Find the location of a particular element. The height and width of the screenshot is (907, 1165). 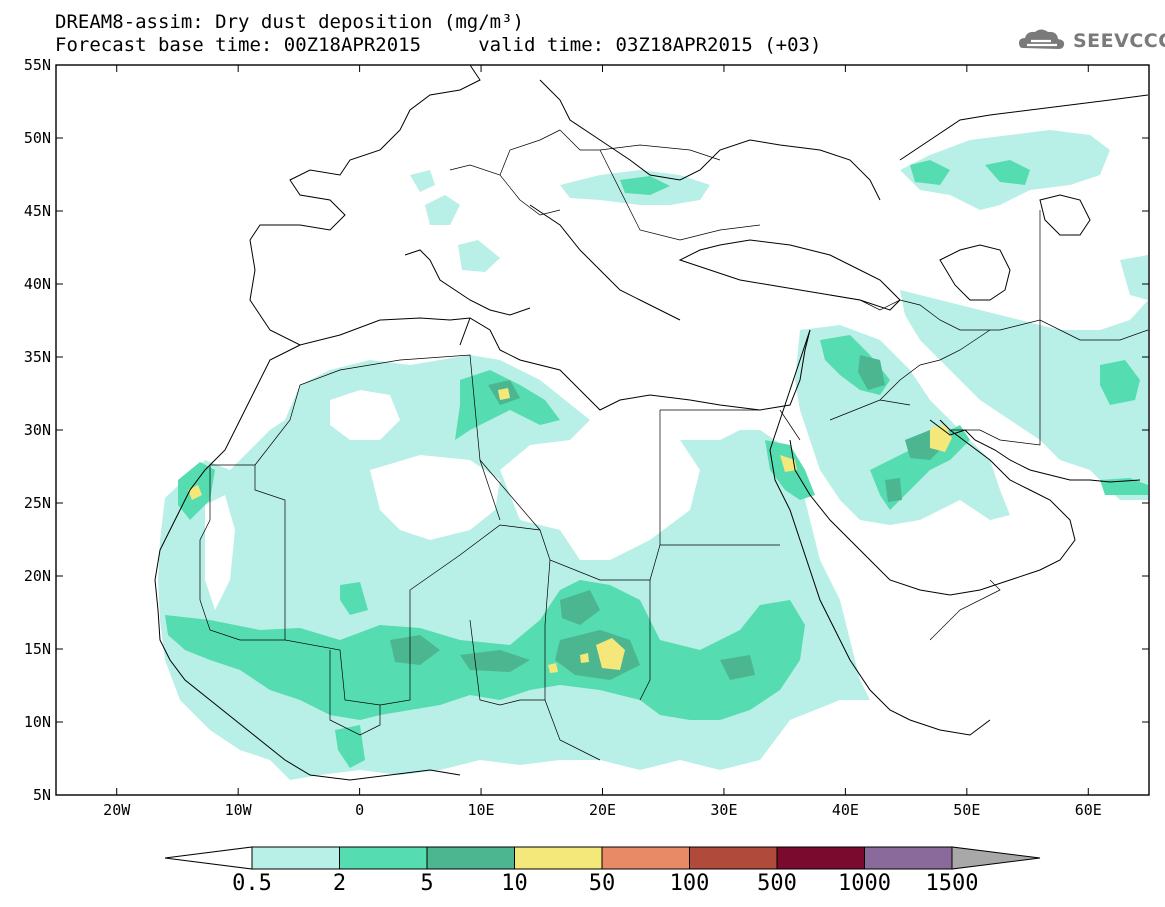

lat-label: 55N is located at coordinates (37, 65).